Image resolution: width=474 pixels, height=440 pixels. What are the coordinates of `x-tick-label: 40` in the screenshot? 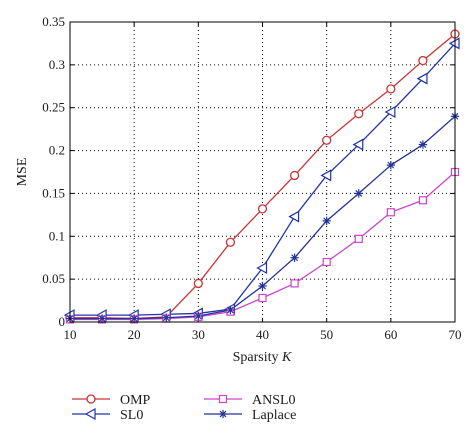 It's located at (262, 334).